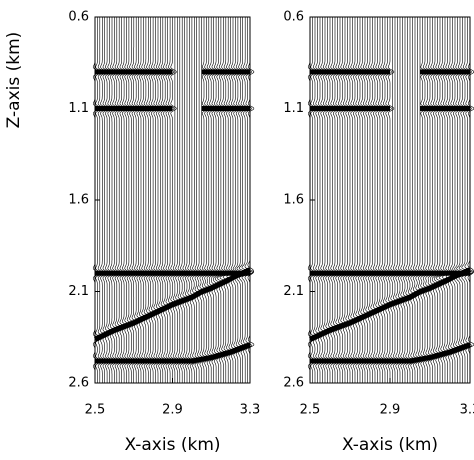 This screenshot has width=474, height=460. I want to click on y-axis-label: Z-axis (km), so click(14, 80).